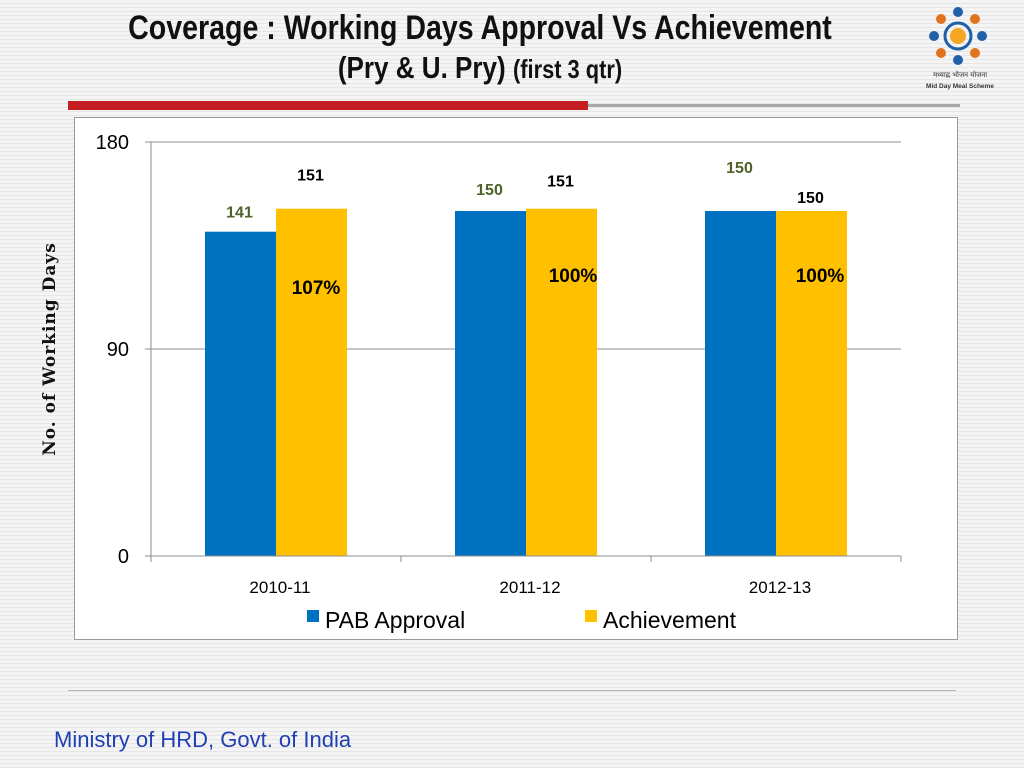 The width and height of the screenshot is (1024, 768). I want to click on x-category-label: 2010-11, so click(279, 587).